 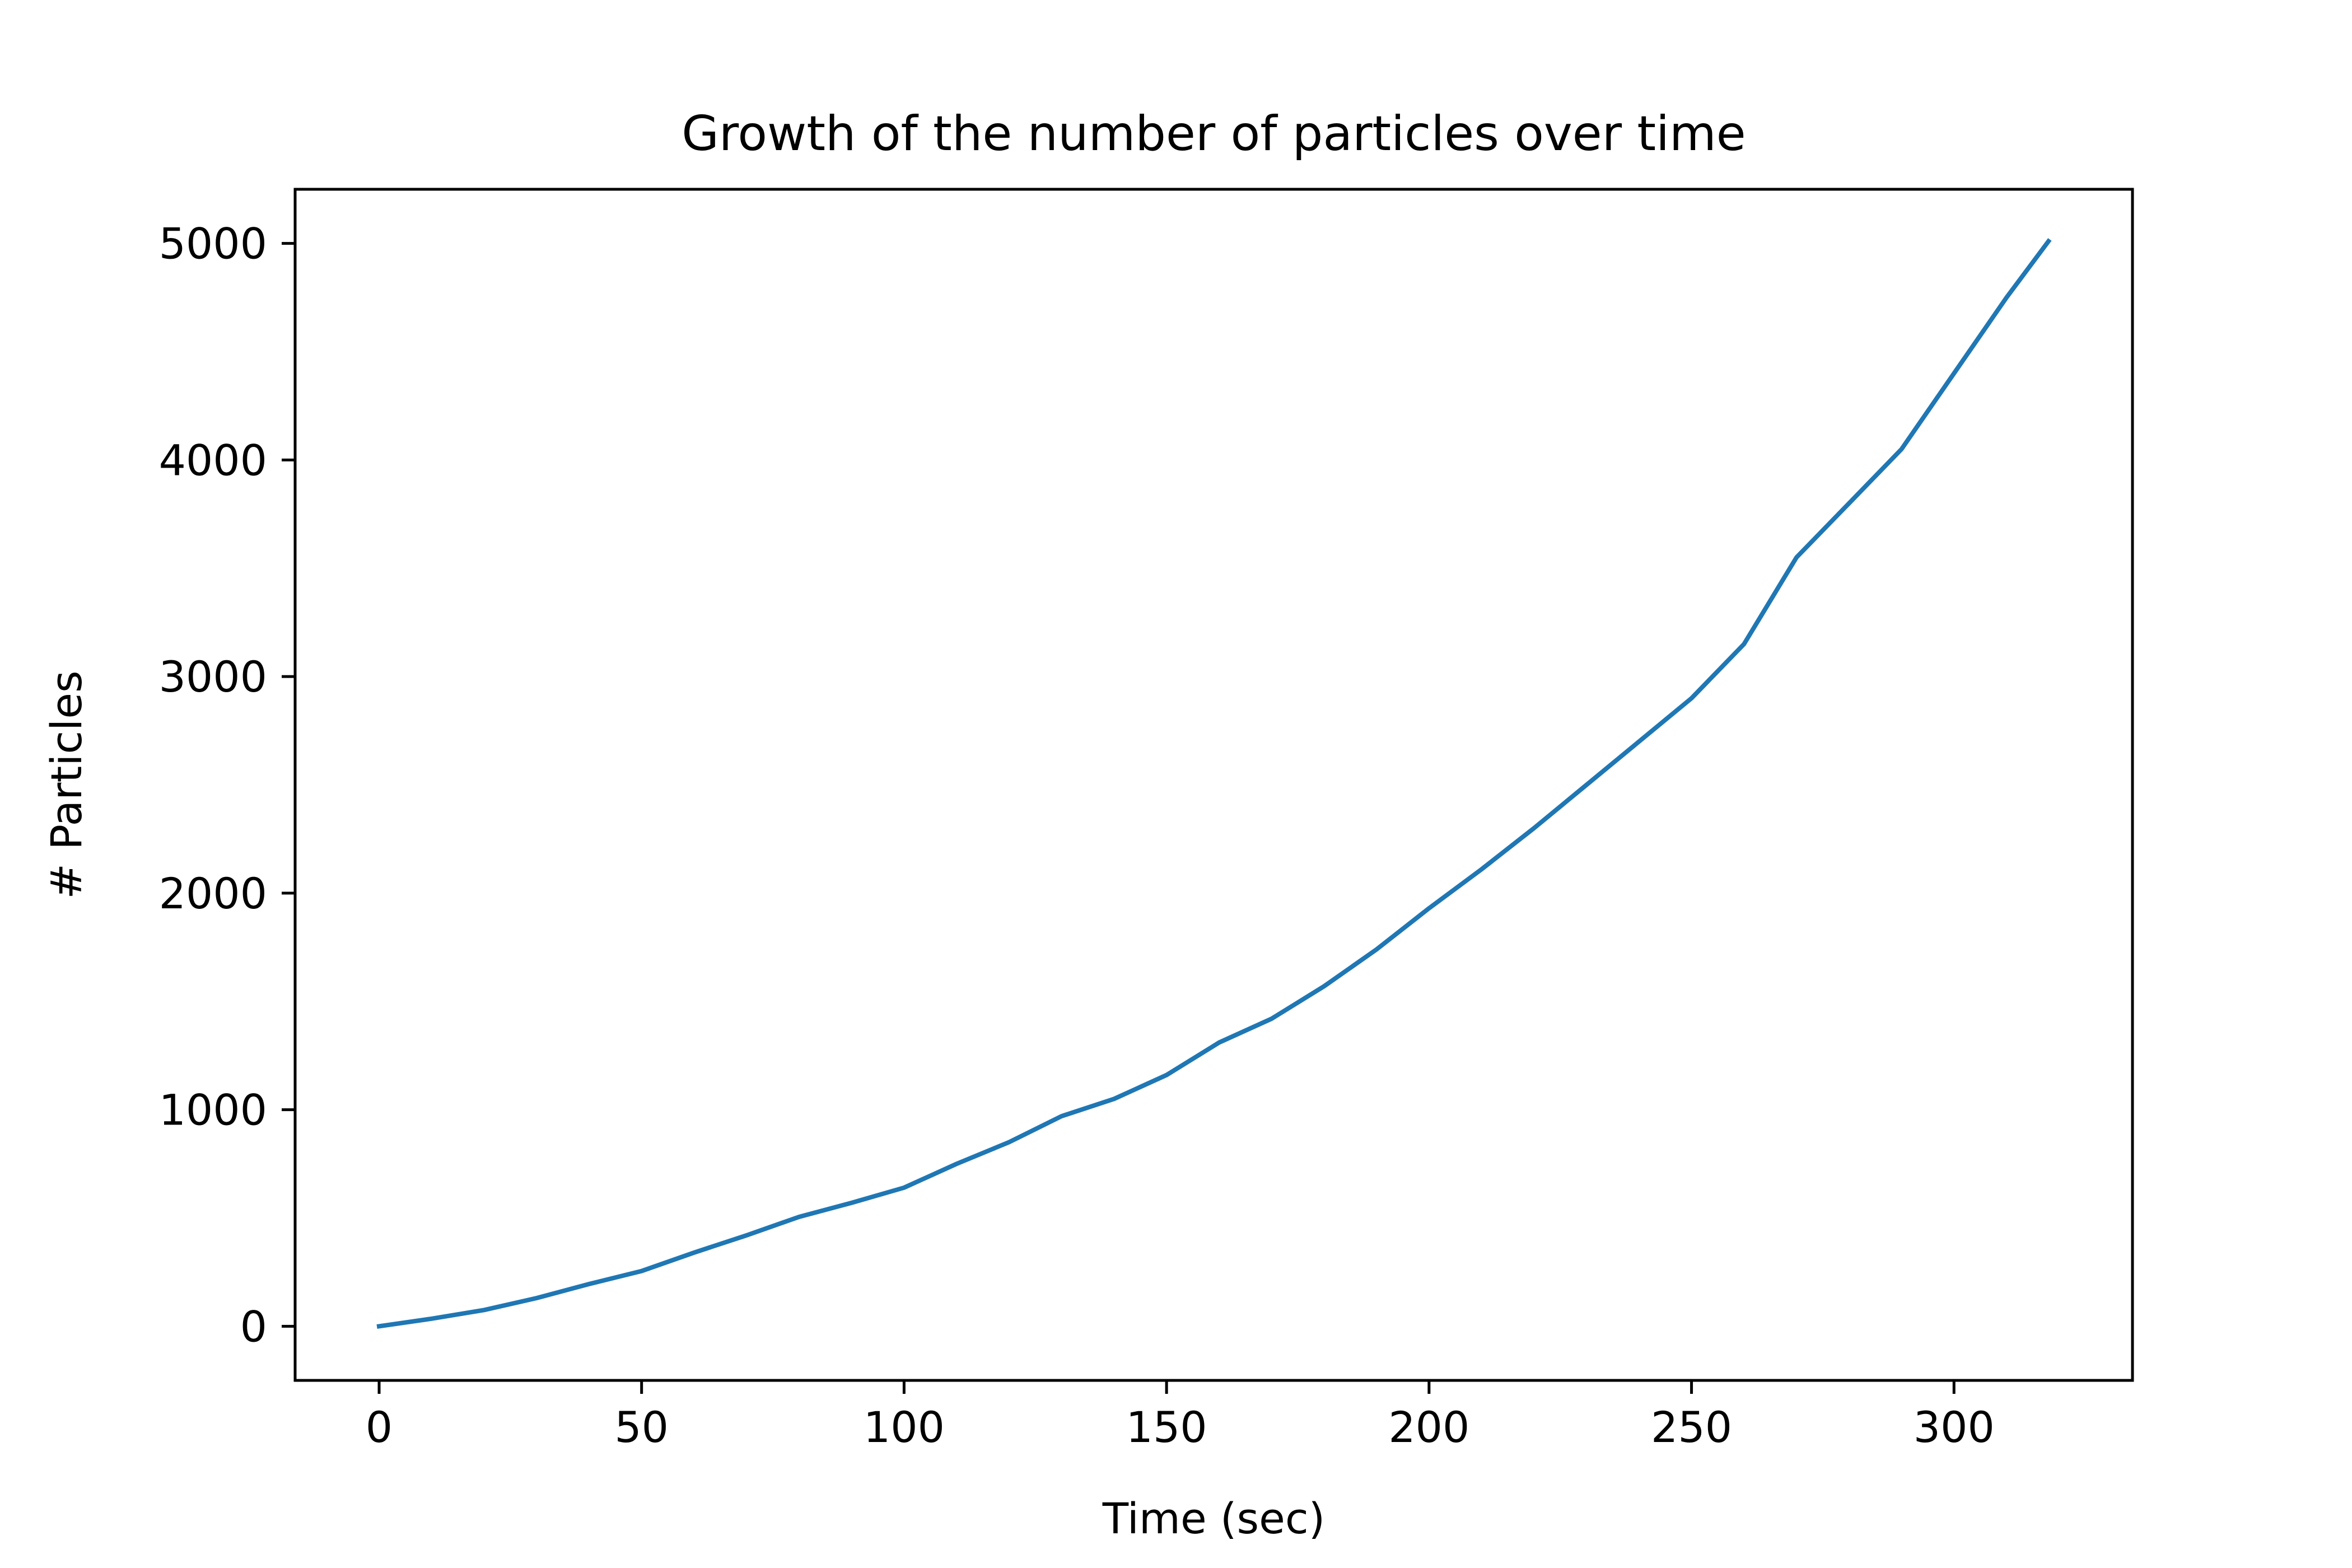 I want to click on y-tick-label: 4000, so click(x=213, y=460).